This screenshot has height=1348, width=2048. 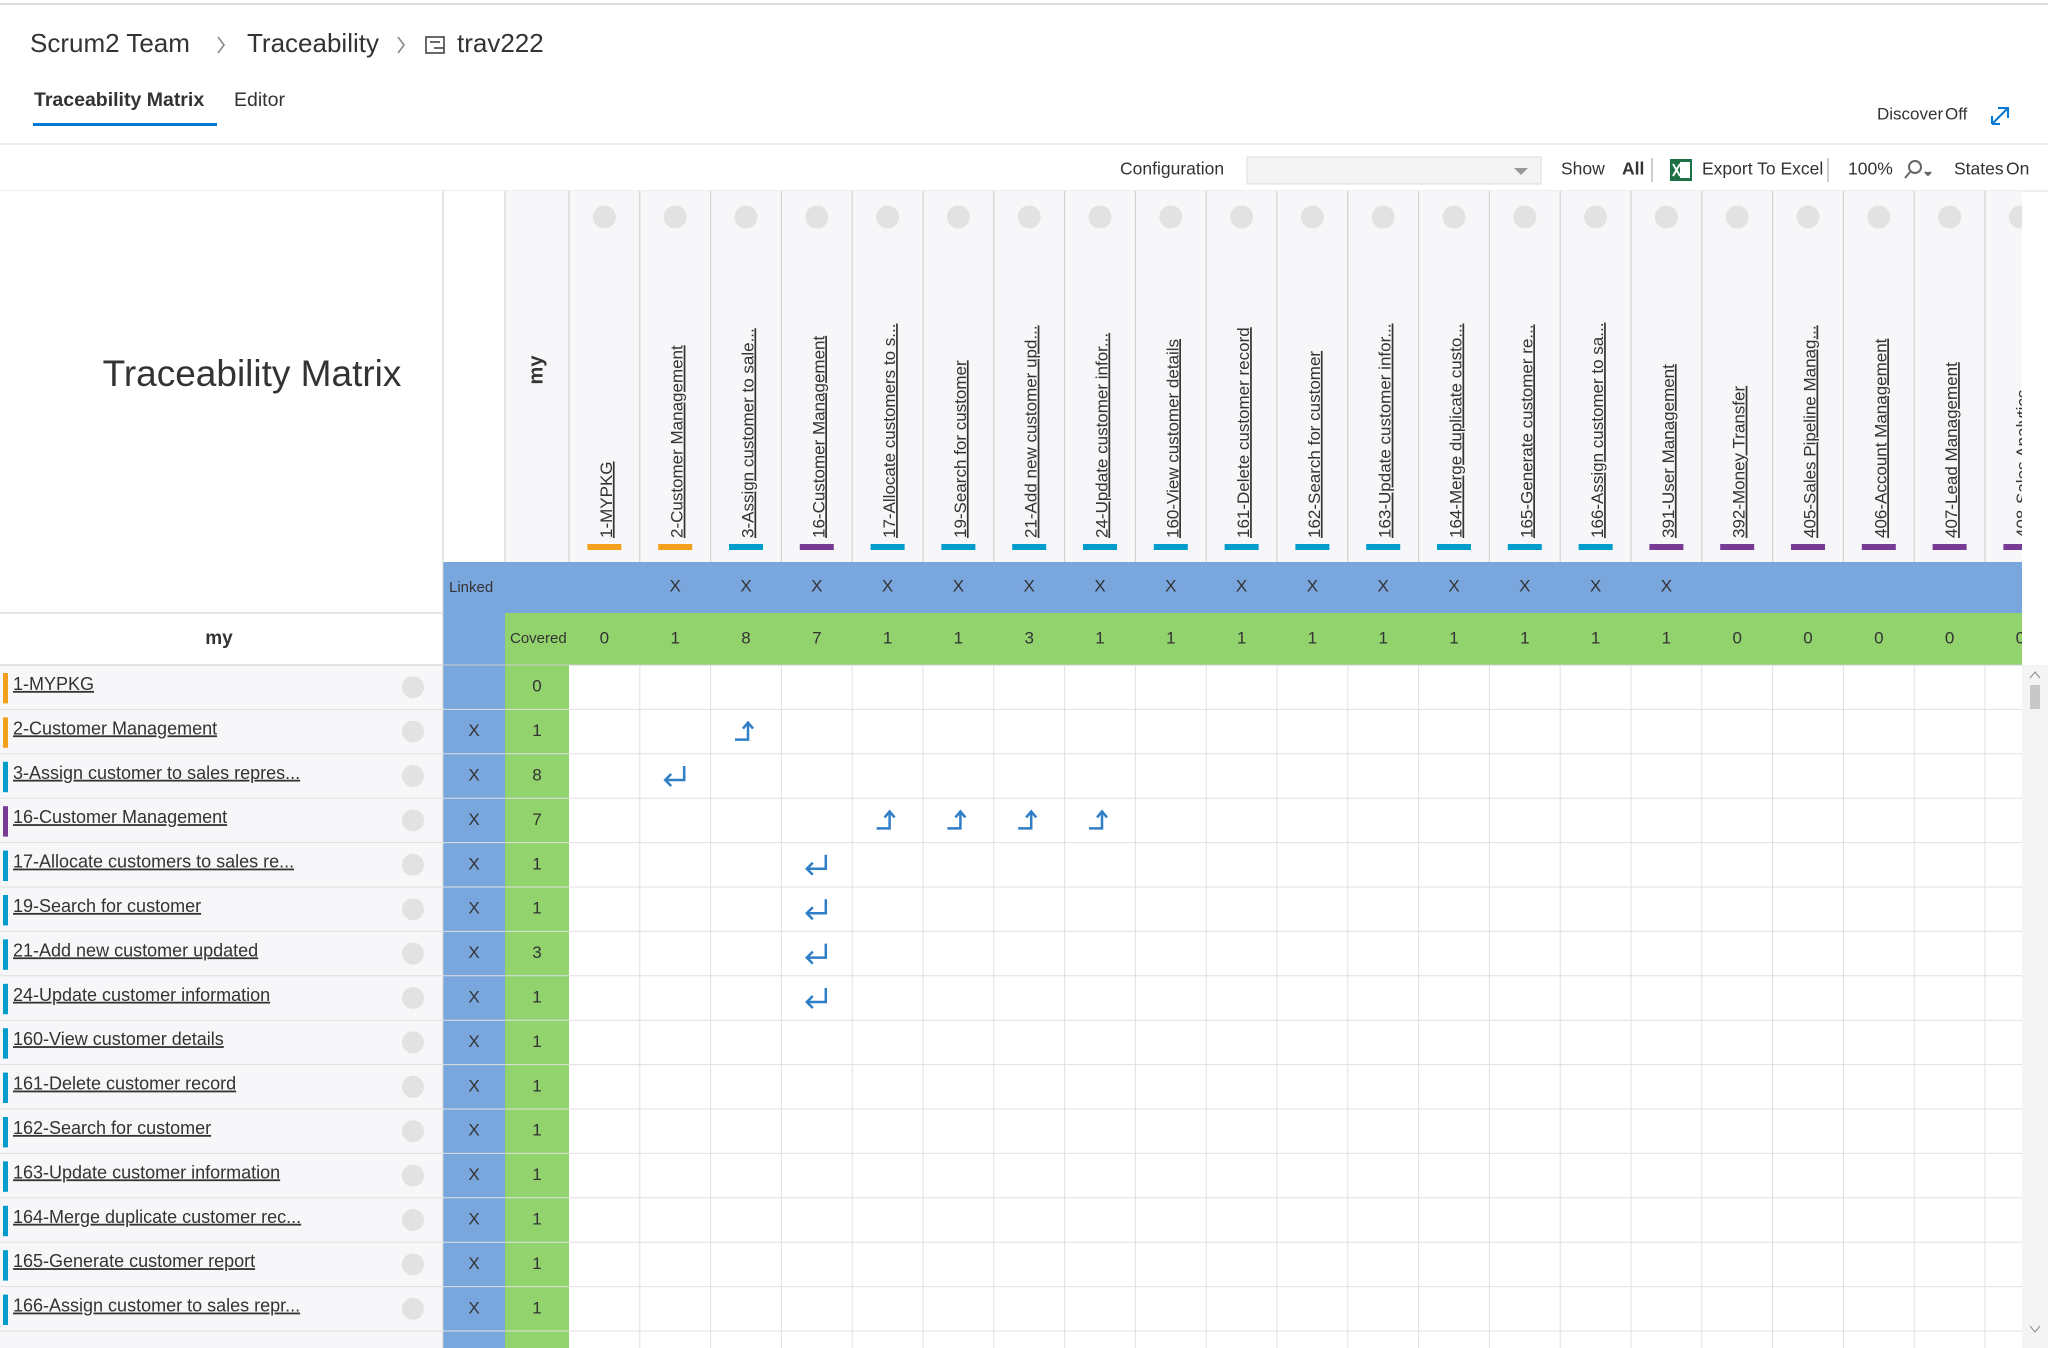 I want to click on column-label: 391-User Management, so click(x=1668, y=451).